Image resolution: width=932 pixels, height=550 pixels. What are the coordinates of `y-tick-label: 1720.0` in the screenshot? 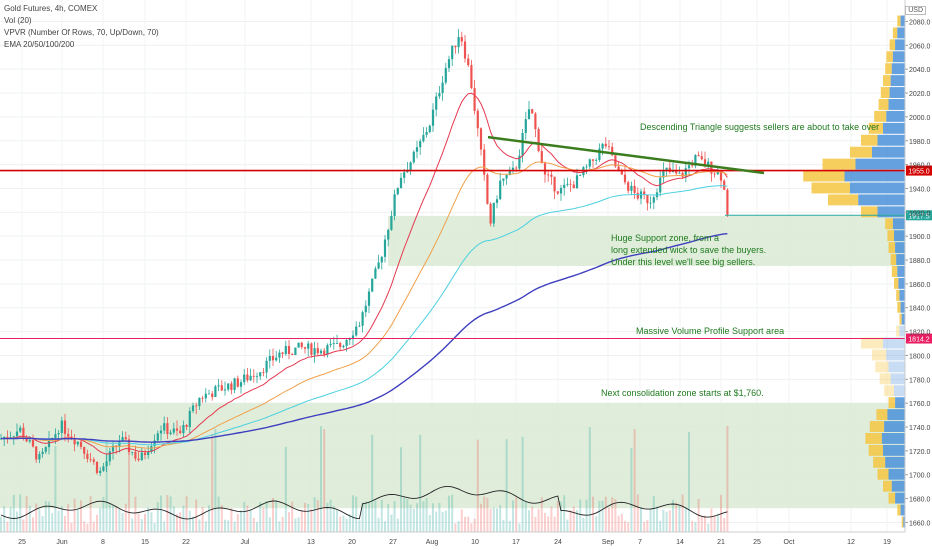 It's located at (920, 452).